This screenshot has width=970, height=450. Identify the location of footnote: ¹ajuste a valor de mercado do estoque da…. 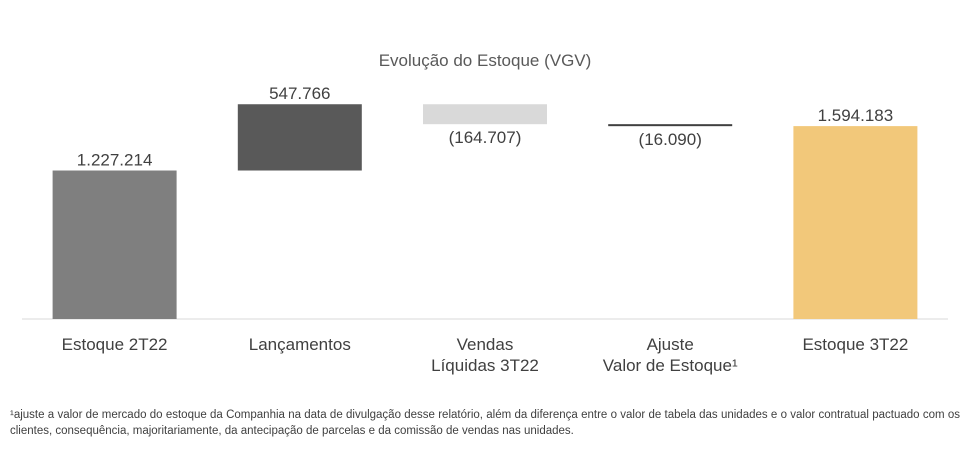
(485, 423).